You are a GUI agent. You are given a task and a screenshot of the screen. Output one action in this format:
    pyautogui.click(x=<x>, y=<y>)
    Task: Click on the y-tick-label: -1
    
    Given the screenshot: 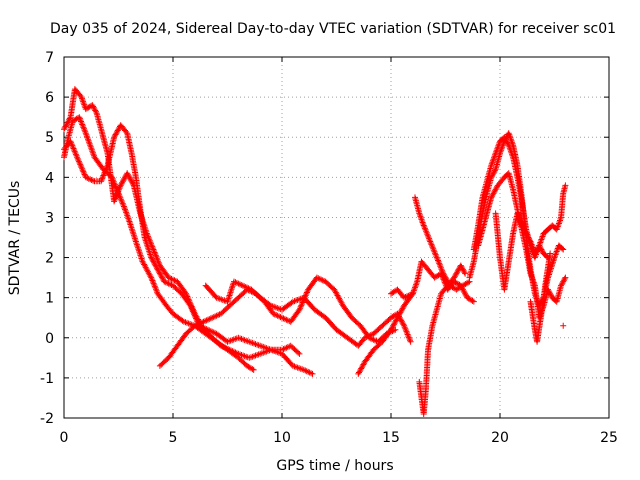 What is the action you would take?
    pyautogui.click(x=47, y=379)
    